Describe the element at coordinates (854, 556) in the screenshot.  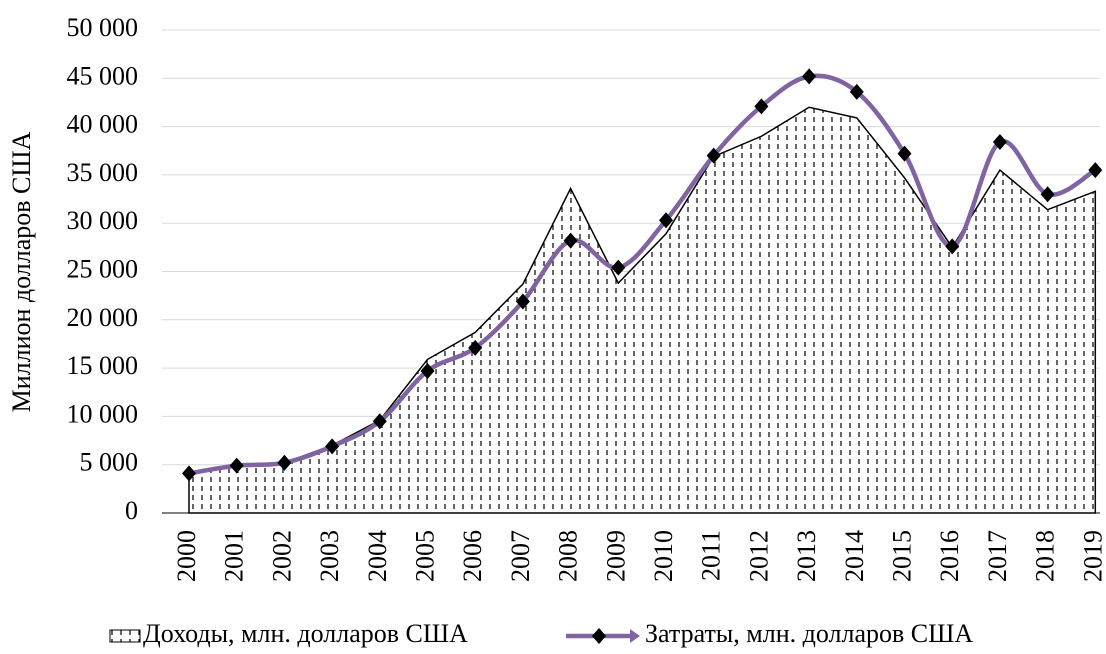
I see `x-tick-label: 2014` at that location.